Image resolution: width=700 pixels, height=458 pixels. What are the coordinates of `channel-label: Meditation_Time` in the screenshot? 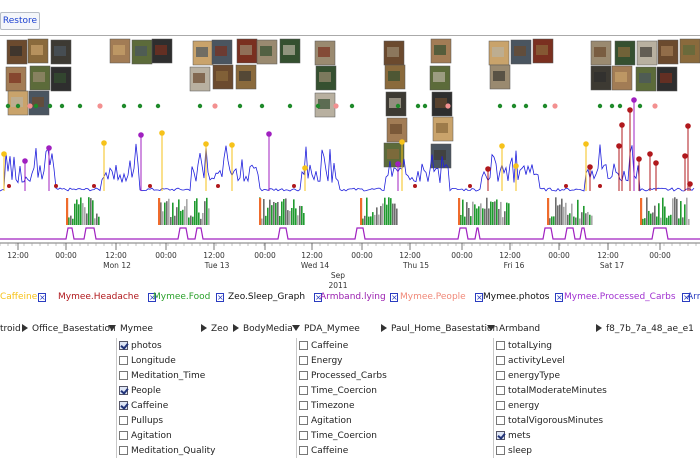 It's located at (168, 375).